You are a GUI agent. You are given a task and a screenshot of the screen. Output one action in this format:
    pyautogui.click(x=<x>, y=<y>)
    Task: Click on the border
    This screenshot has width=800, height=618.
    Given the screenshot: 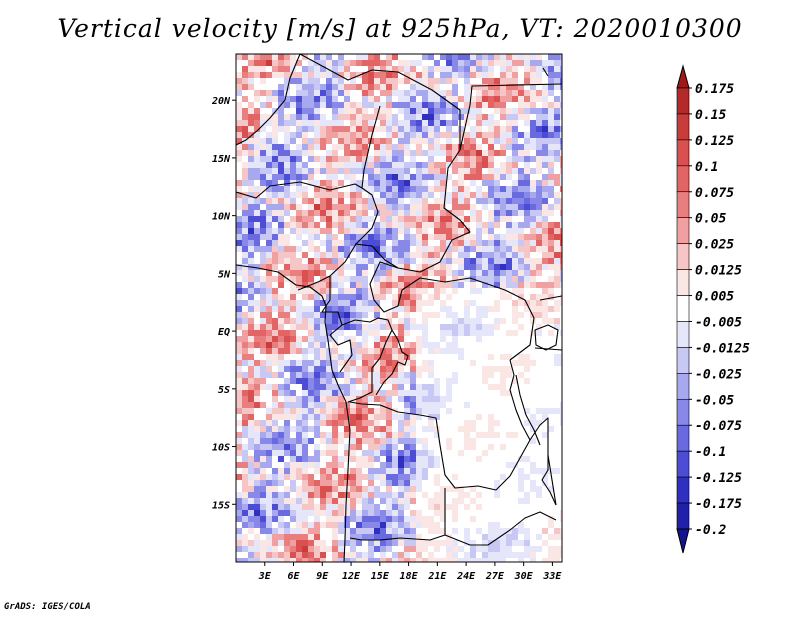 What is the action you would take?
    pyautogui.click(x=367, y=360)
    